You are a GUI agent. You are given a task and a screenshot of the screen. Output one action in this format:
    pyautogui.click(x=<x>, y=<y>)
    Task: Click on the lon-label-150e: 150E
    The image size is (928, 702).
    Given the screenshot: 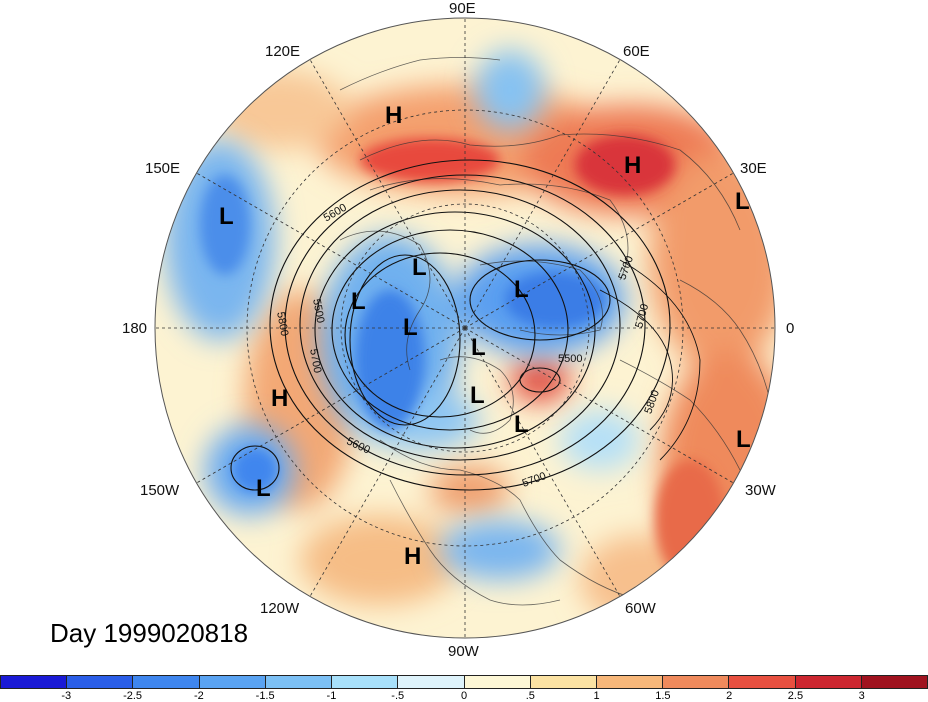 What is the action you would take?
    pyautogui.click(x=163, y=168)
    